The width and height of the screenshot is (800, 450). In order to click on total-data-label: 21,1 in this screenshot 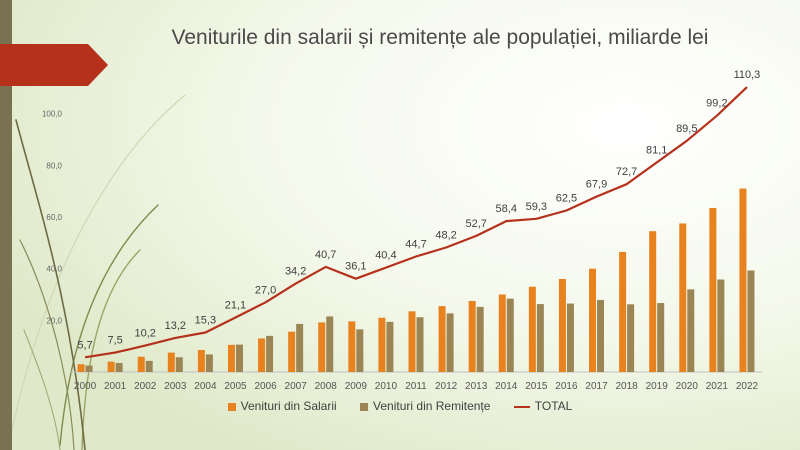, I will do `click(235, 305)`.